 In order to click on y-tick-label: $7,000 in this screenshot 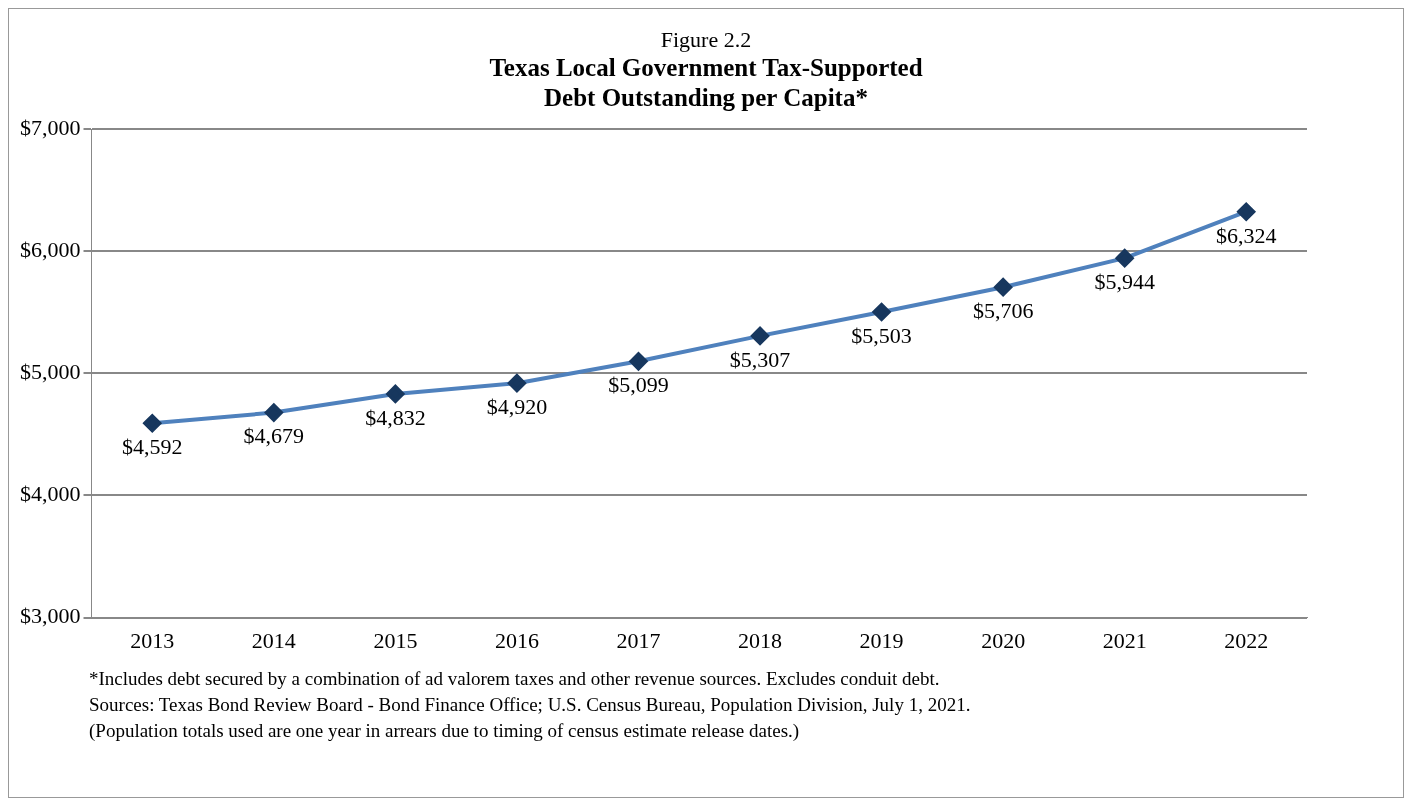, I will do `click(50, 127)`.